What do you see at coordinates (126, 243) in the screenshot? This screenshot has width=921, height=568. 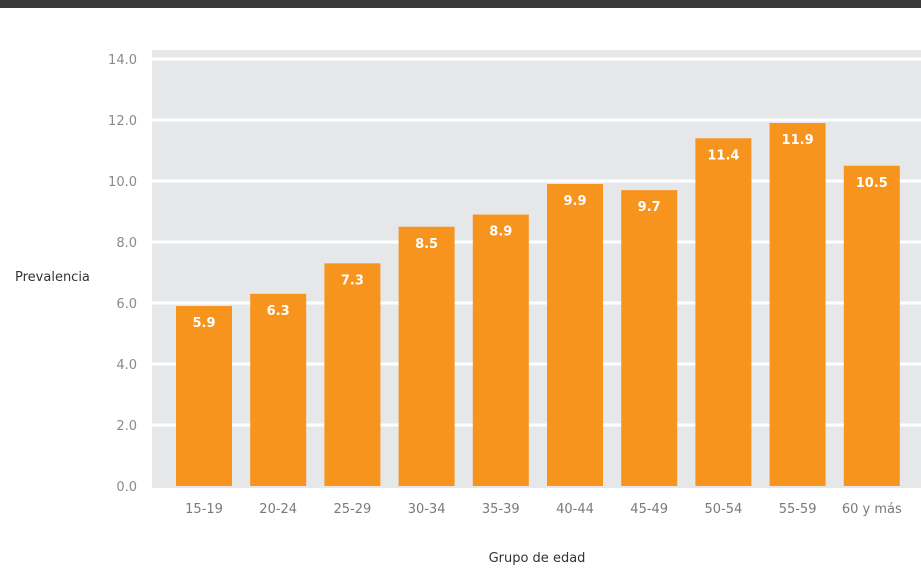 I see `y-tick-label: 8.0` at bounding box center [126, 243].